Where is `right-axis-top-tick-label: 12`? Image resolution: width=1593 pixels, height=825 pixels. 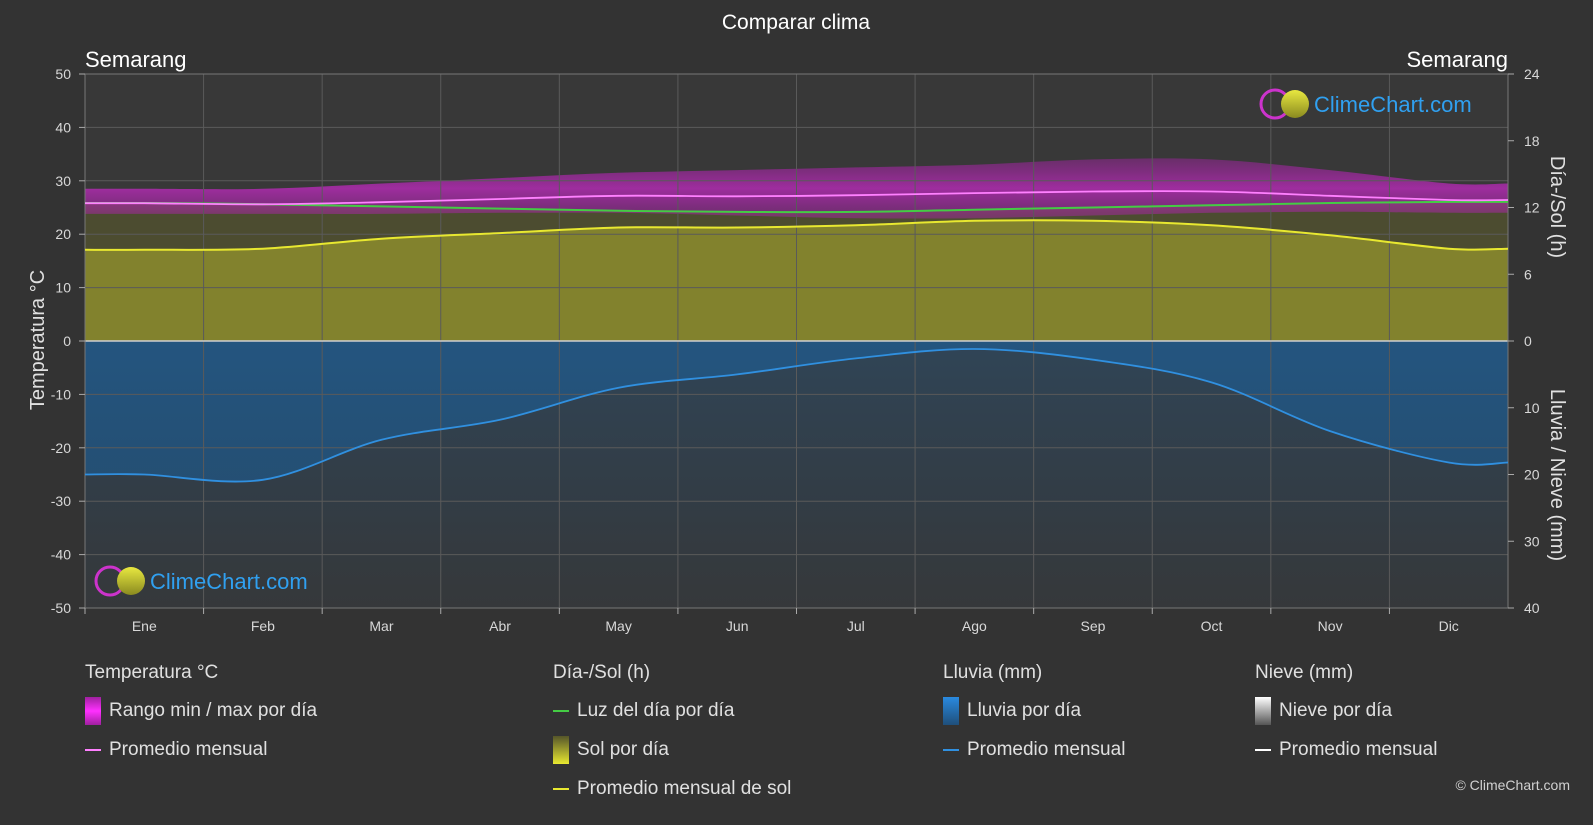
right-axis-top-tick-label: 12 is located at coordinates (1532, 208).